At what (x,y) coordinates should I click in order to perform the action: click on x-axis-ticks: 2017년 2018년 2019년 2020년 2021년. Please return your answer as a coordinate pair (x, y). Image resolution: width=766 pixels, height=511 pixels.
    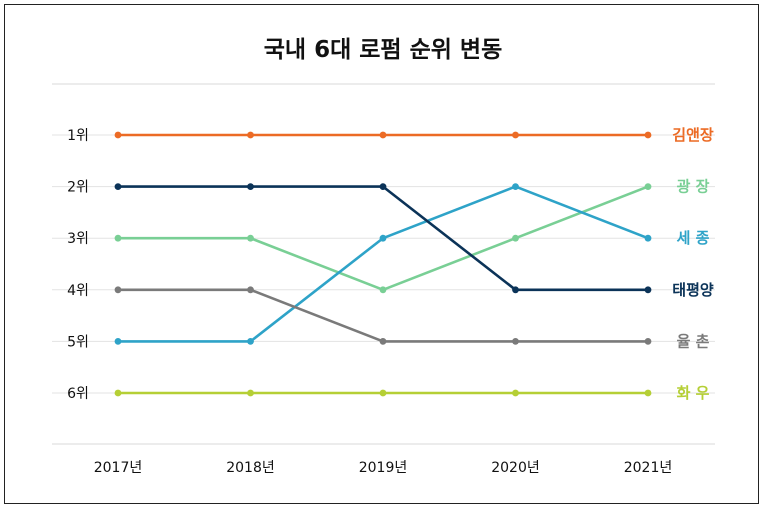
    Looking at the image, I should click on (383, 468).